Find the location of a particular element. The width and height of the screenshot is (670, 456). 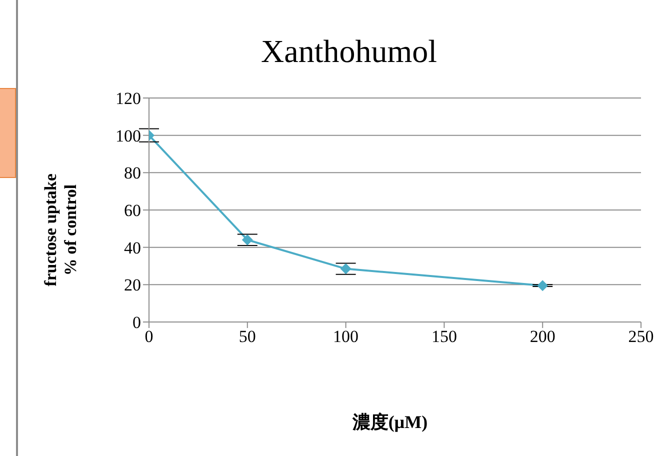

y-tick-label: 80 is located at coordinates (132, 173).